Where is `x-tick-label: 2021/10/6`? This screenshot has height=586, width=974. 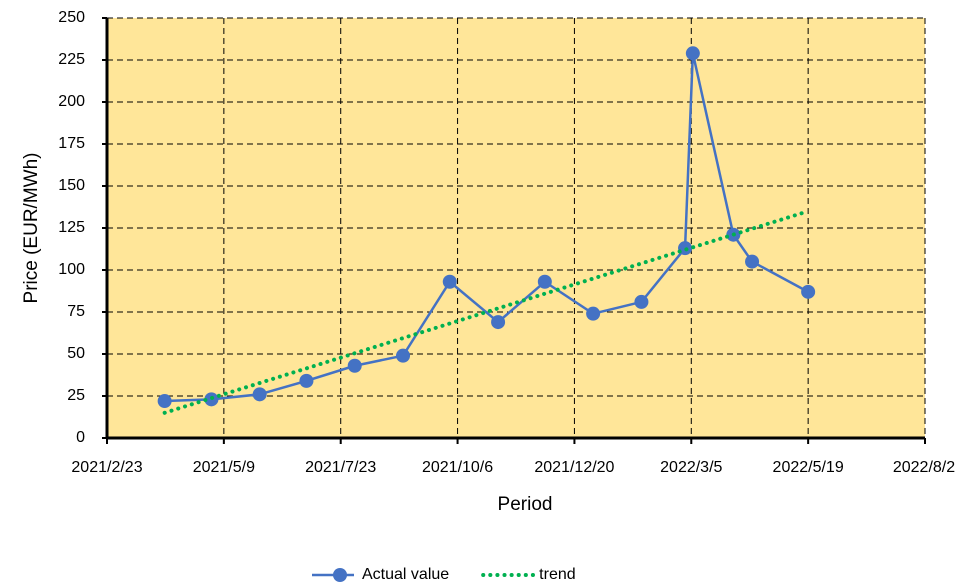
x-tick-label: 2021/10/6 is located at coordinates (457, 467).